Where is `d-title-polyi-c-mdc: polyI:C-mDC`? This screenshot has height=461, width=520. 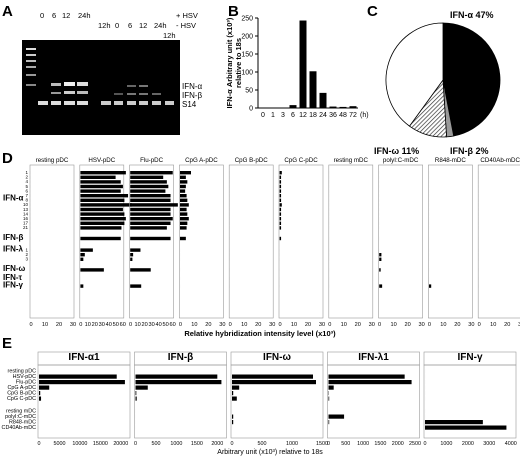
d-title-polyi-c-mdc: polyI:C-mDC is located at coordinates (401, 160).